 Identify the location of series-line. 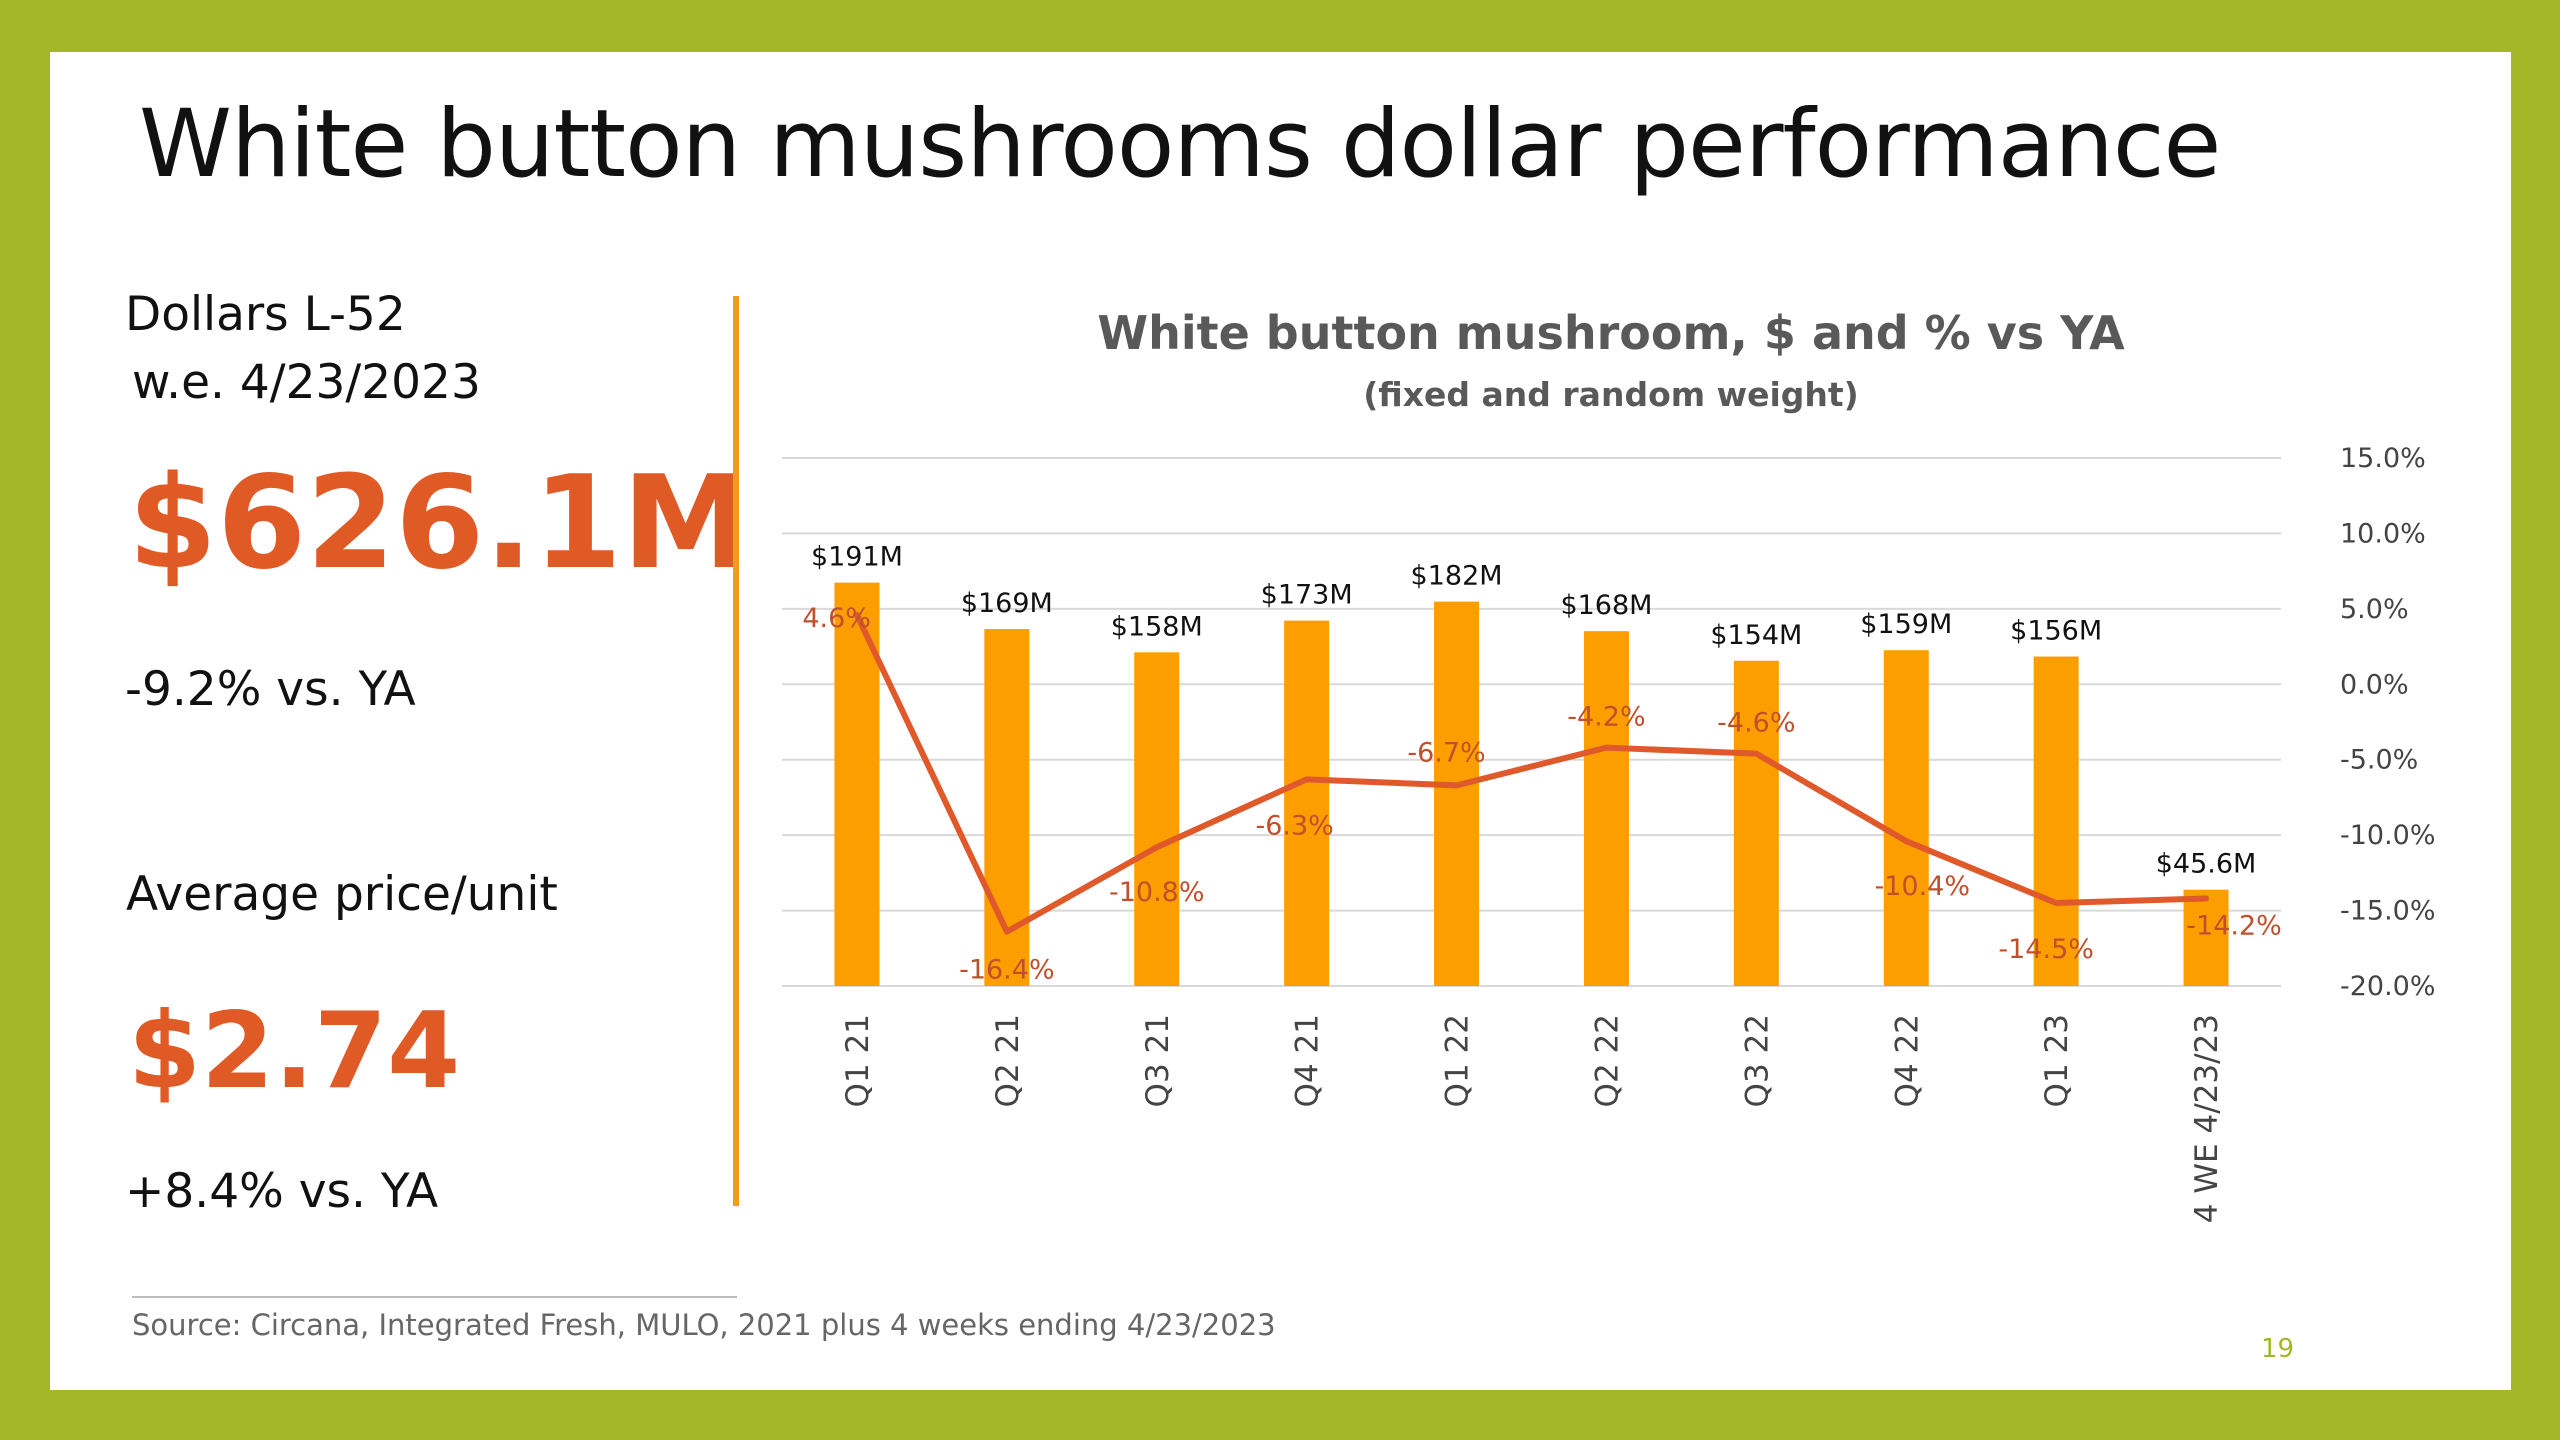
(1531, 773).